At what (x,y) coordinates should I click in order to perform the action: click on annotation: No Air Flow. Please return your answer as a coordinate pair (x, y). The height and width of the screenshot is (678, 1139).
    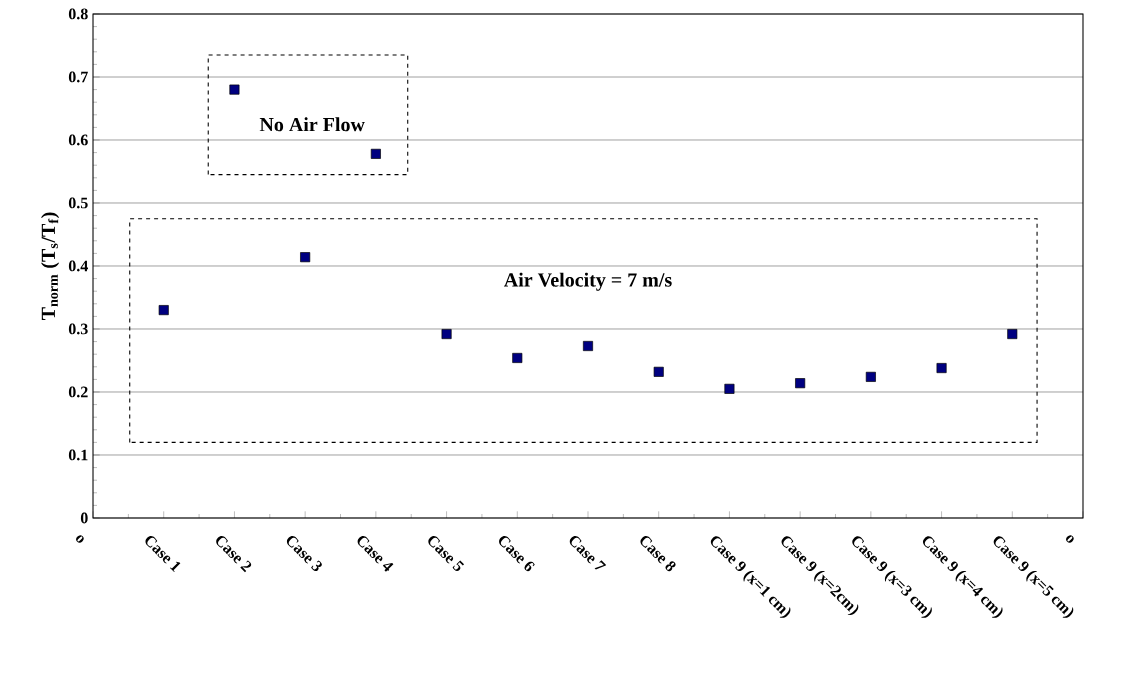
    Looking at the image, I should click on (312, 124).